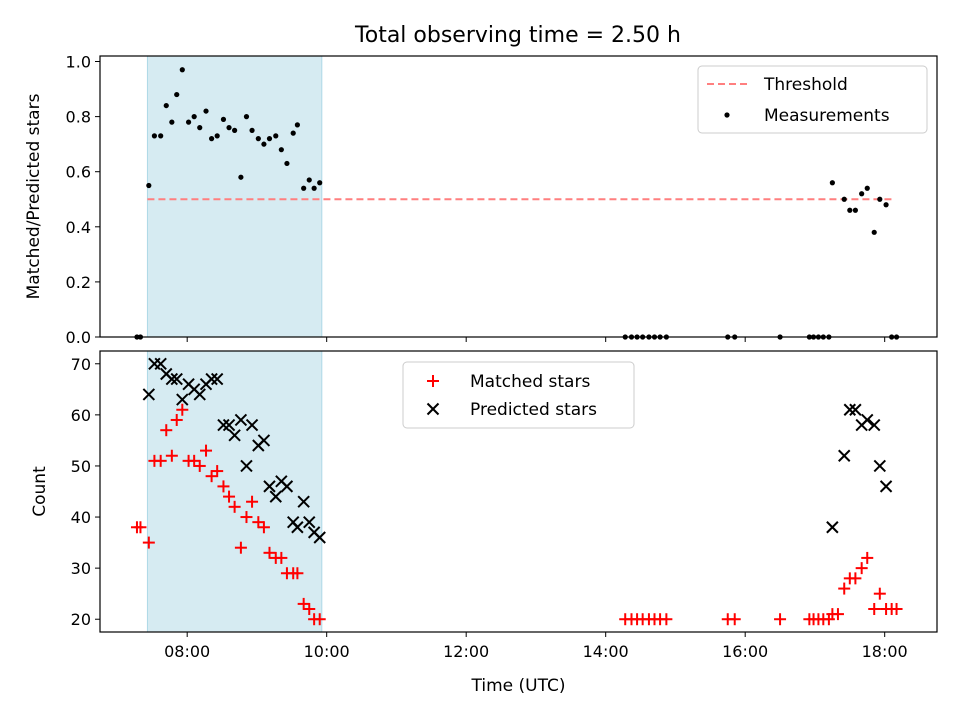 Image resolution: width=960 pixels, height=724 pixels. Describe the element at coordinates (234, 491) in the screenshot. I see `bottom-shaded-span` at that location.